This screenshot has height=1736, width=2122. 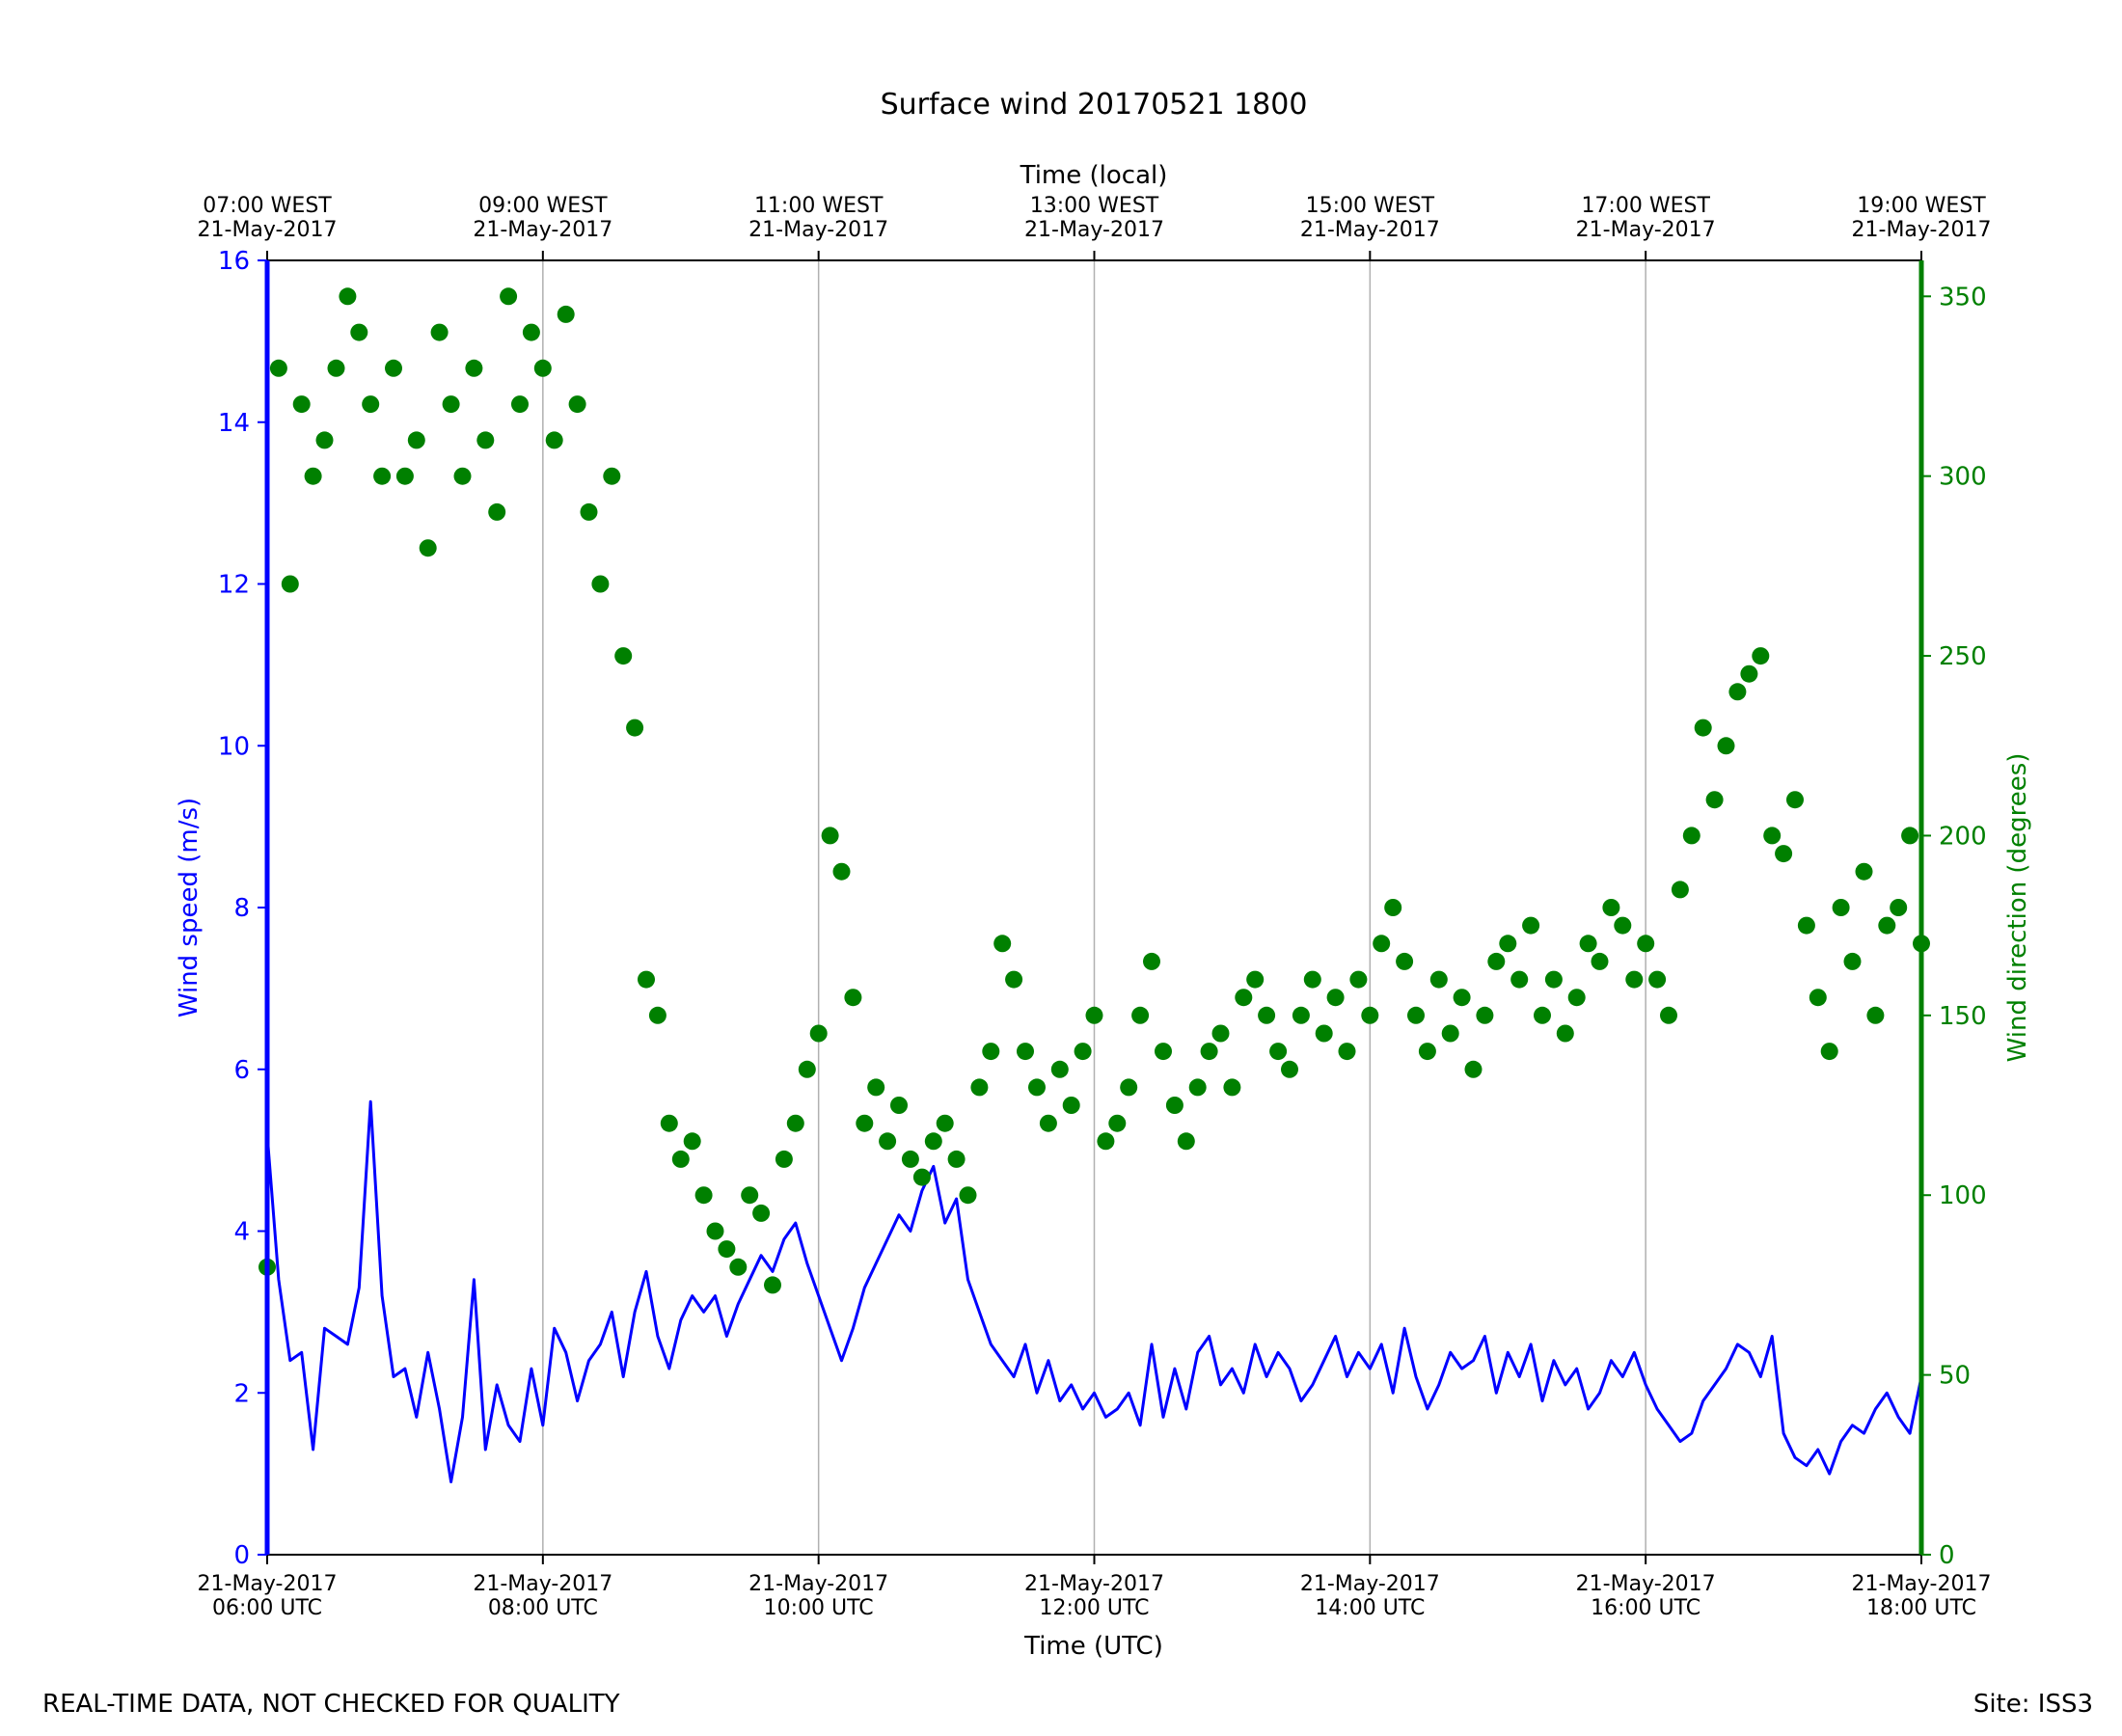 I want to click on y-right-tick-label: 250, so click(x=1963, y=656).